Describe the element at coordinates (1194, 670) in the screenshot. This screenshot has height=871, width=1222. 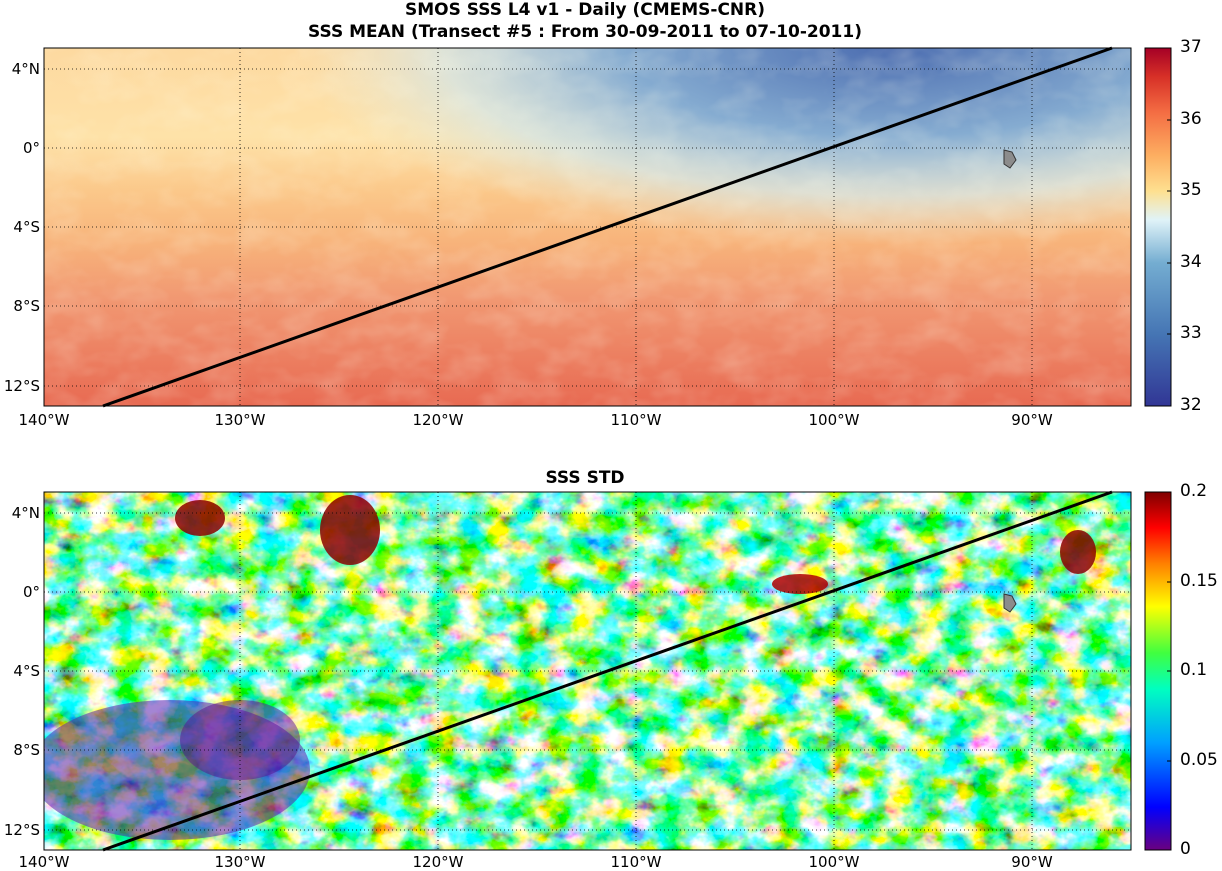
I see `std-cbar-label-0.1: 0.1` at that location.